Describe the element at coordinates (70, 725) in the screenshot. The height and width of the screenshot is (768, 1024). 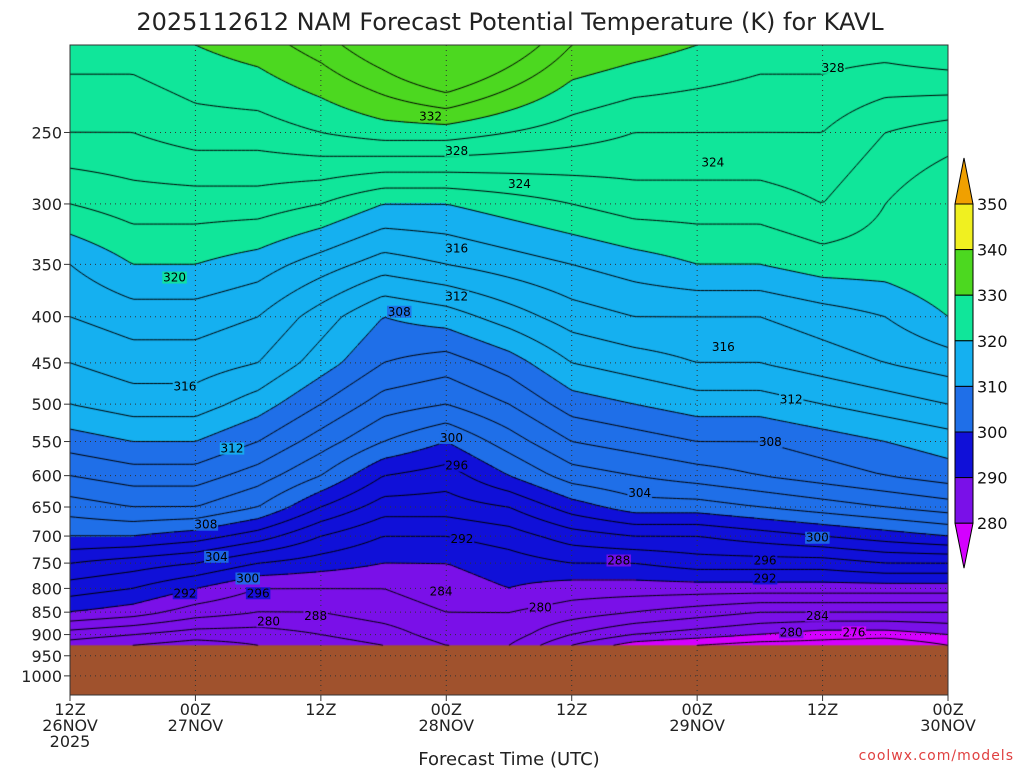
I see `x-tick-label: 26NOV` at that location.